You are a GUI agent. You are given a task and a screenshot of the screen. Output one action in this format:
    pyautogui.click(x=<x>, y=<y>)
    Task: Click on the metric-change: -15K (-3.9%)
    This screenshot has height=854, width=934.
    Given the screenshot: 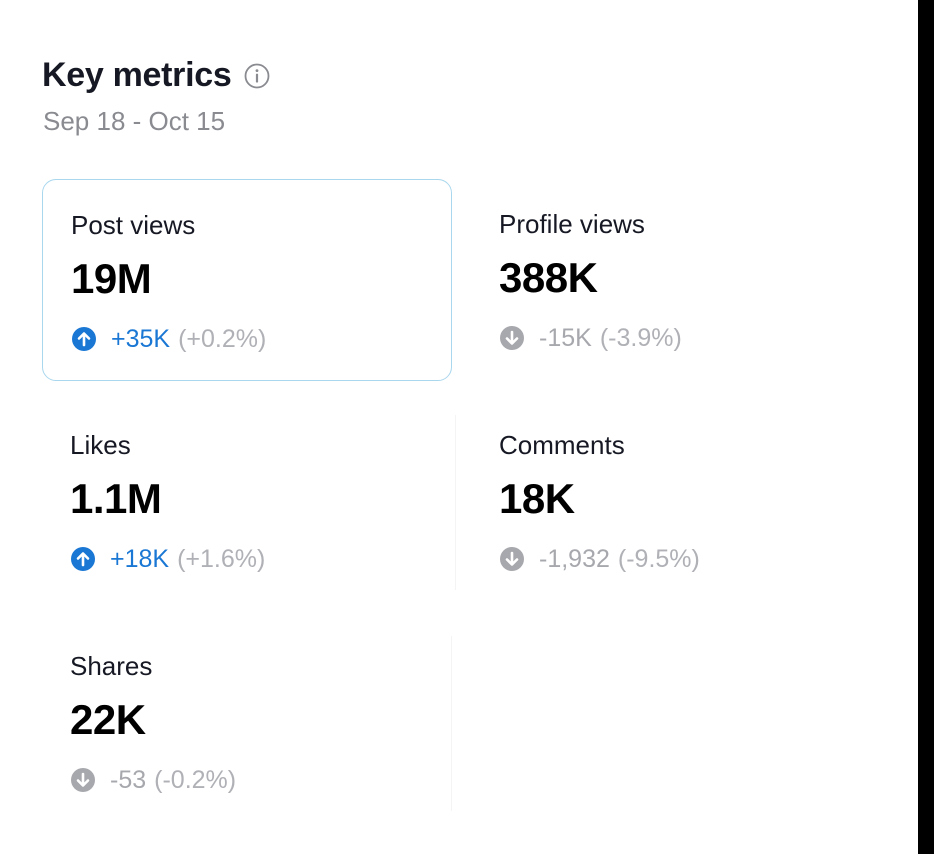 What is the action you would take?
    pyautogui.click(x=690, y=338)
    